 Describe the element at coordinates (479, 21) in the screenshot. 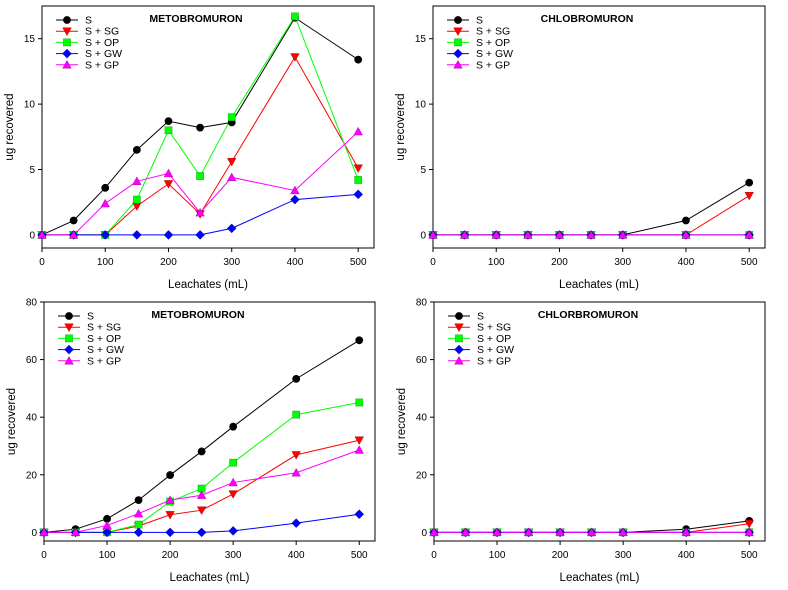

I see `legend-label: S` at that location.